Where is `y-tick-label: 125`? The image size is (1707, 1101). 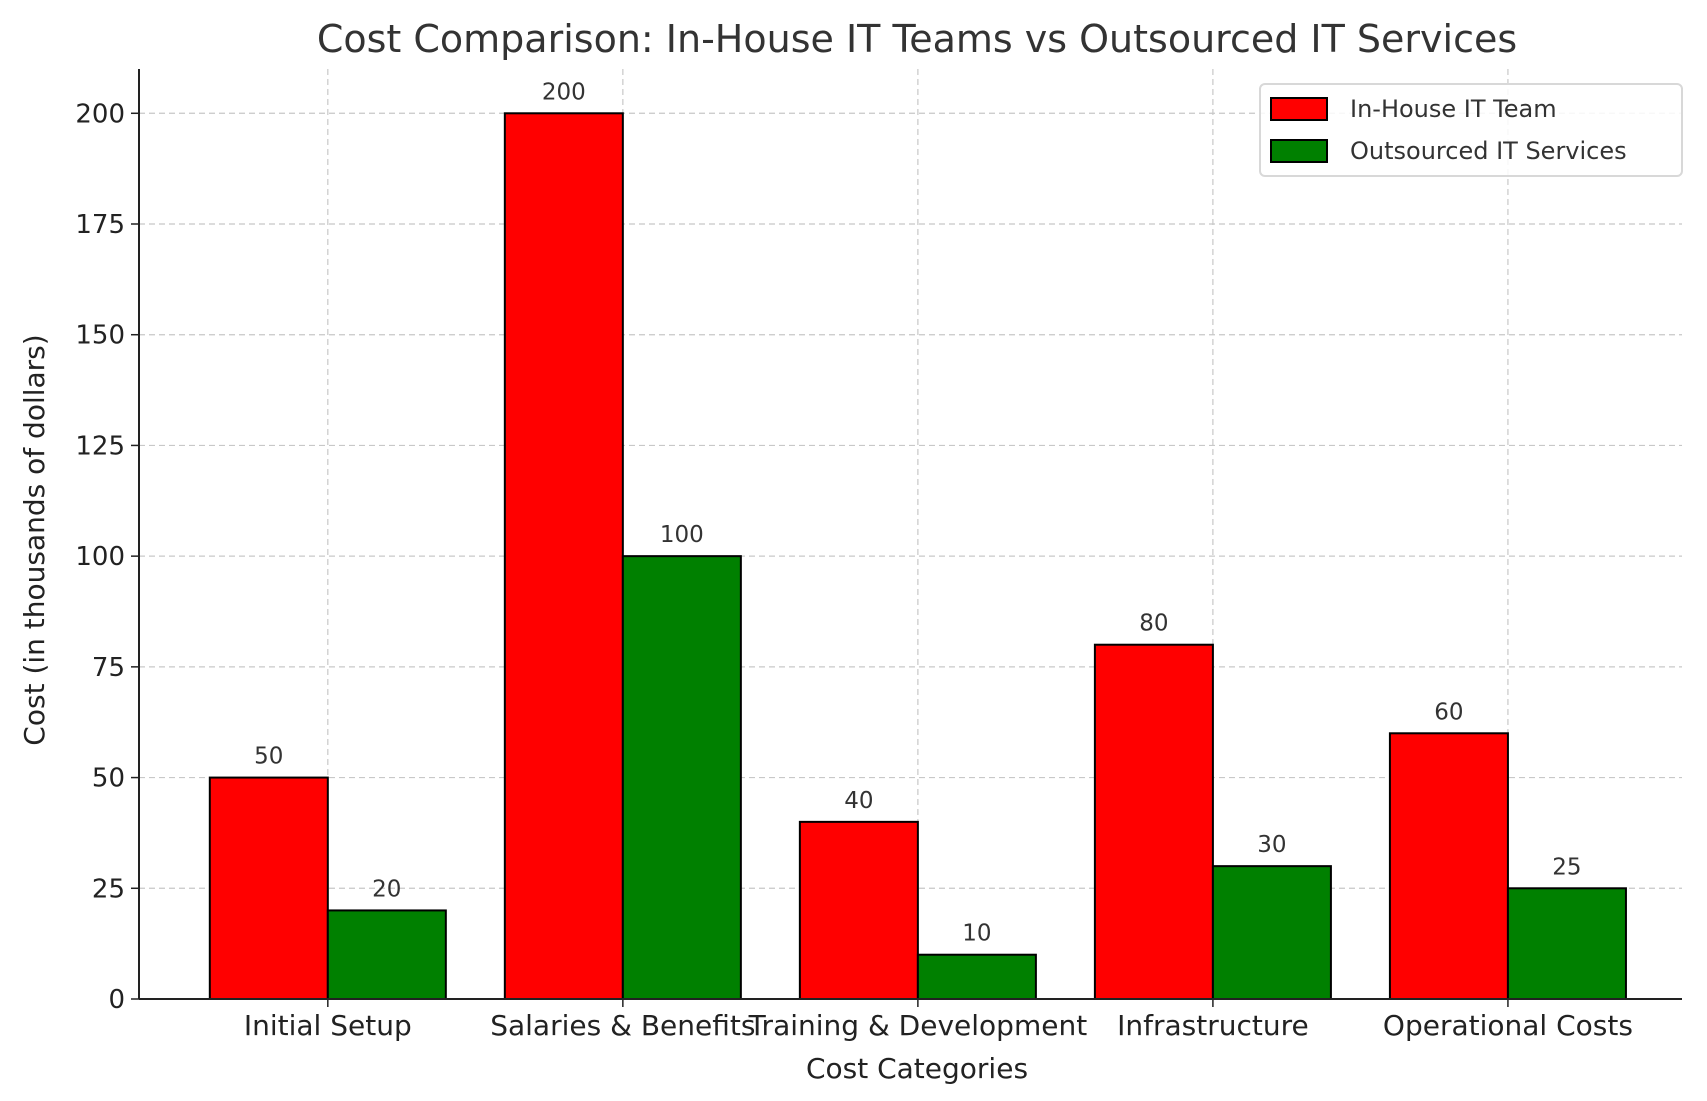 y-tick-label: 125 is located at coordinates (100, 446).